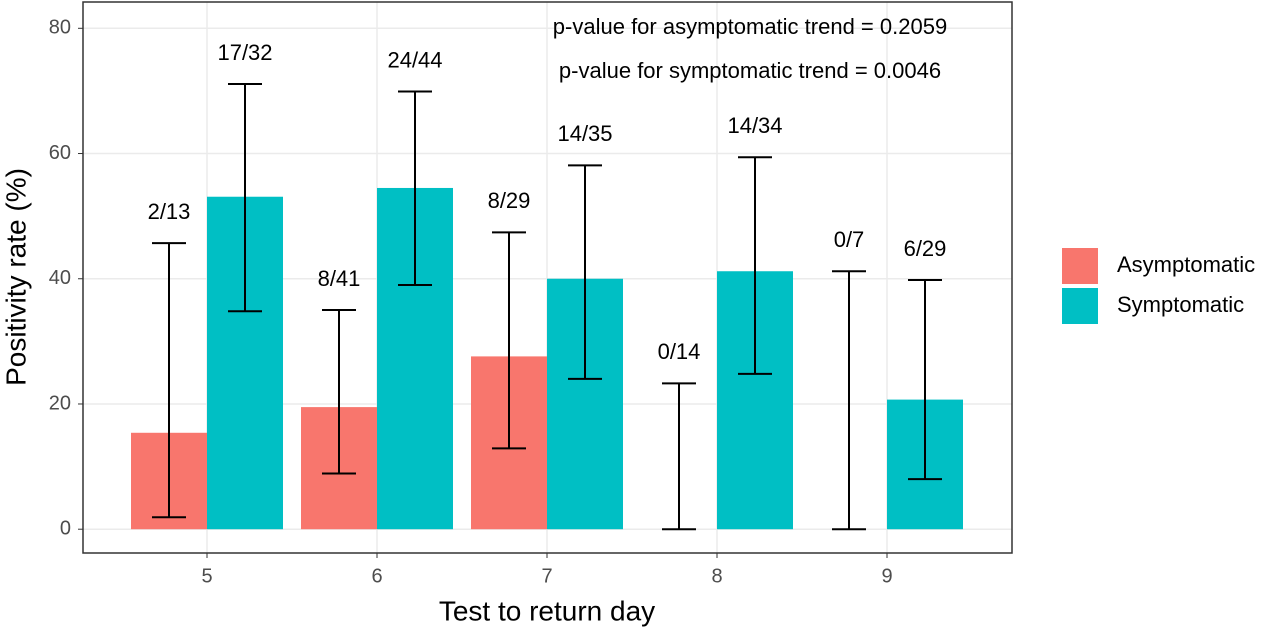 This screenshot has height=634, width=1280. What do you see at coordinates (15, 277) in the screenshot?
I see `y-axis-title: Positivity rate (%)` at bounding box center [15, 277].